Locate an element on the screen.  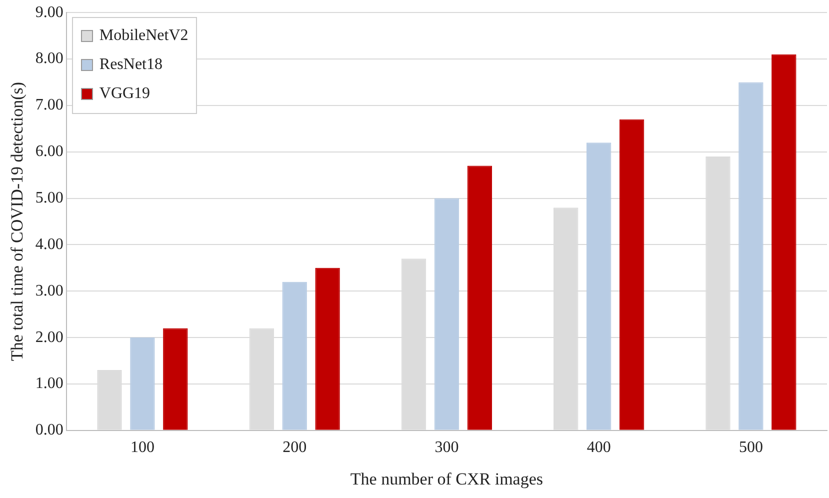
y-tick-label: 9.00 is located at coordinates (49, 12).